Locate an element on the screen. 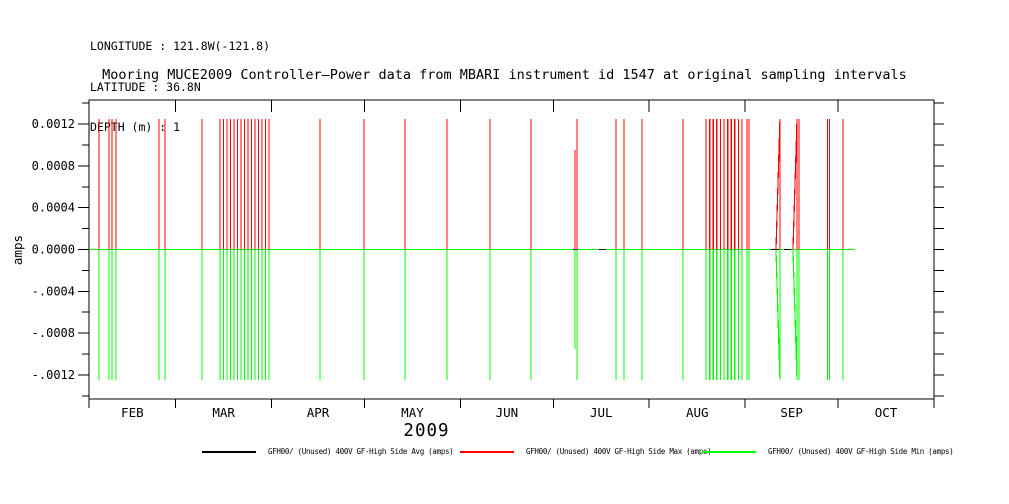 This screenshot has height=504, width=1009. y-tick-label: 0.0012 is located at coordinates (53, 124).